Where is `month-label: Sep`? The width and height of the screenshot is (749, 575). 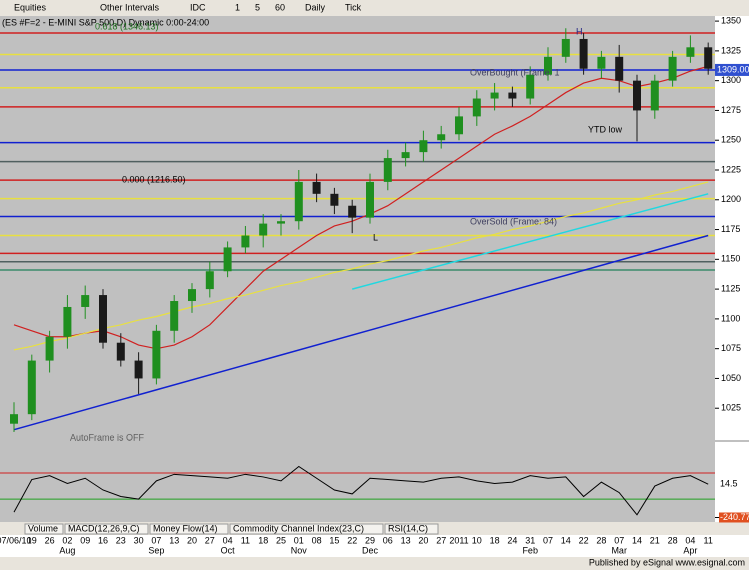
month-label: Sep is located at coordinates (156, 550).